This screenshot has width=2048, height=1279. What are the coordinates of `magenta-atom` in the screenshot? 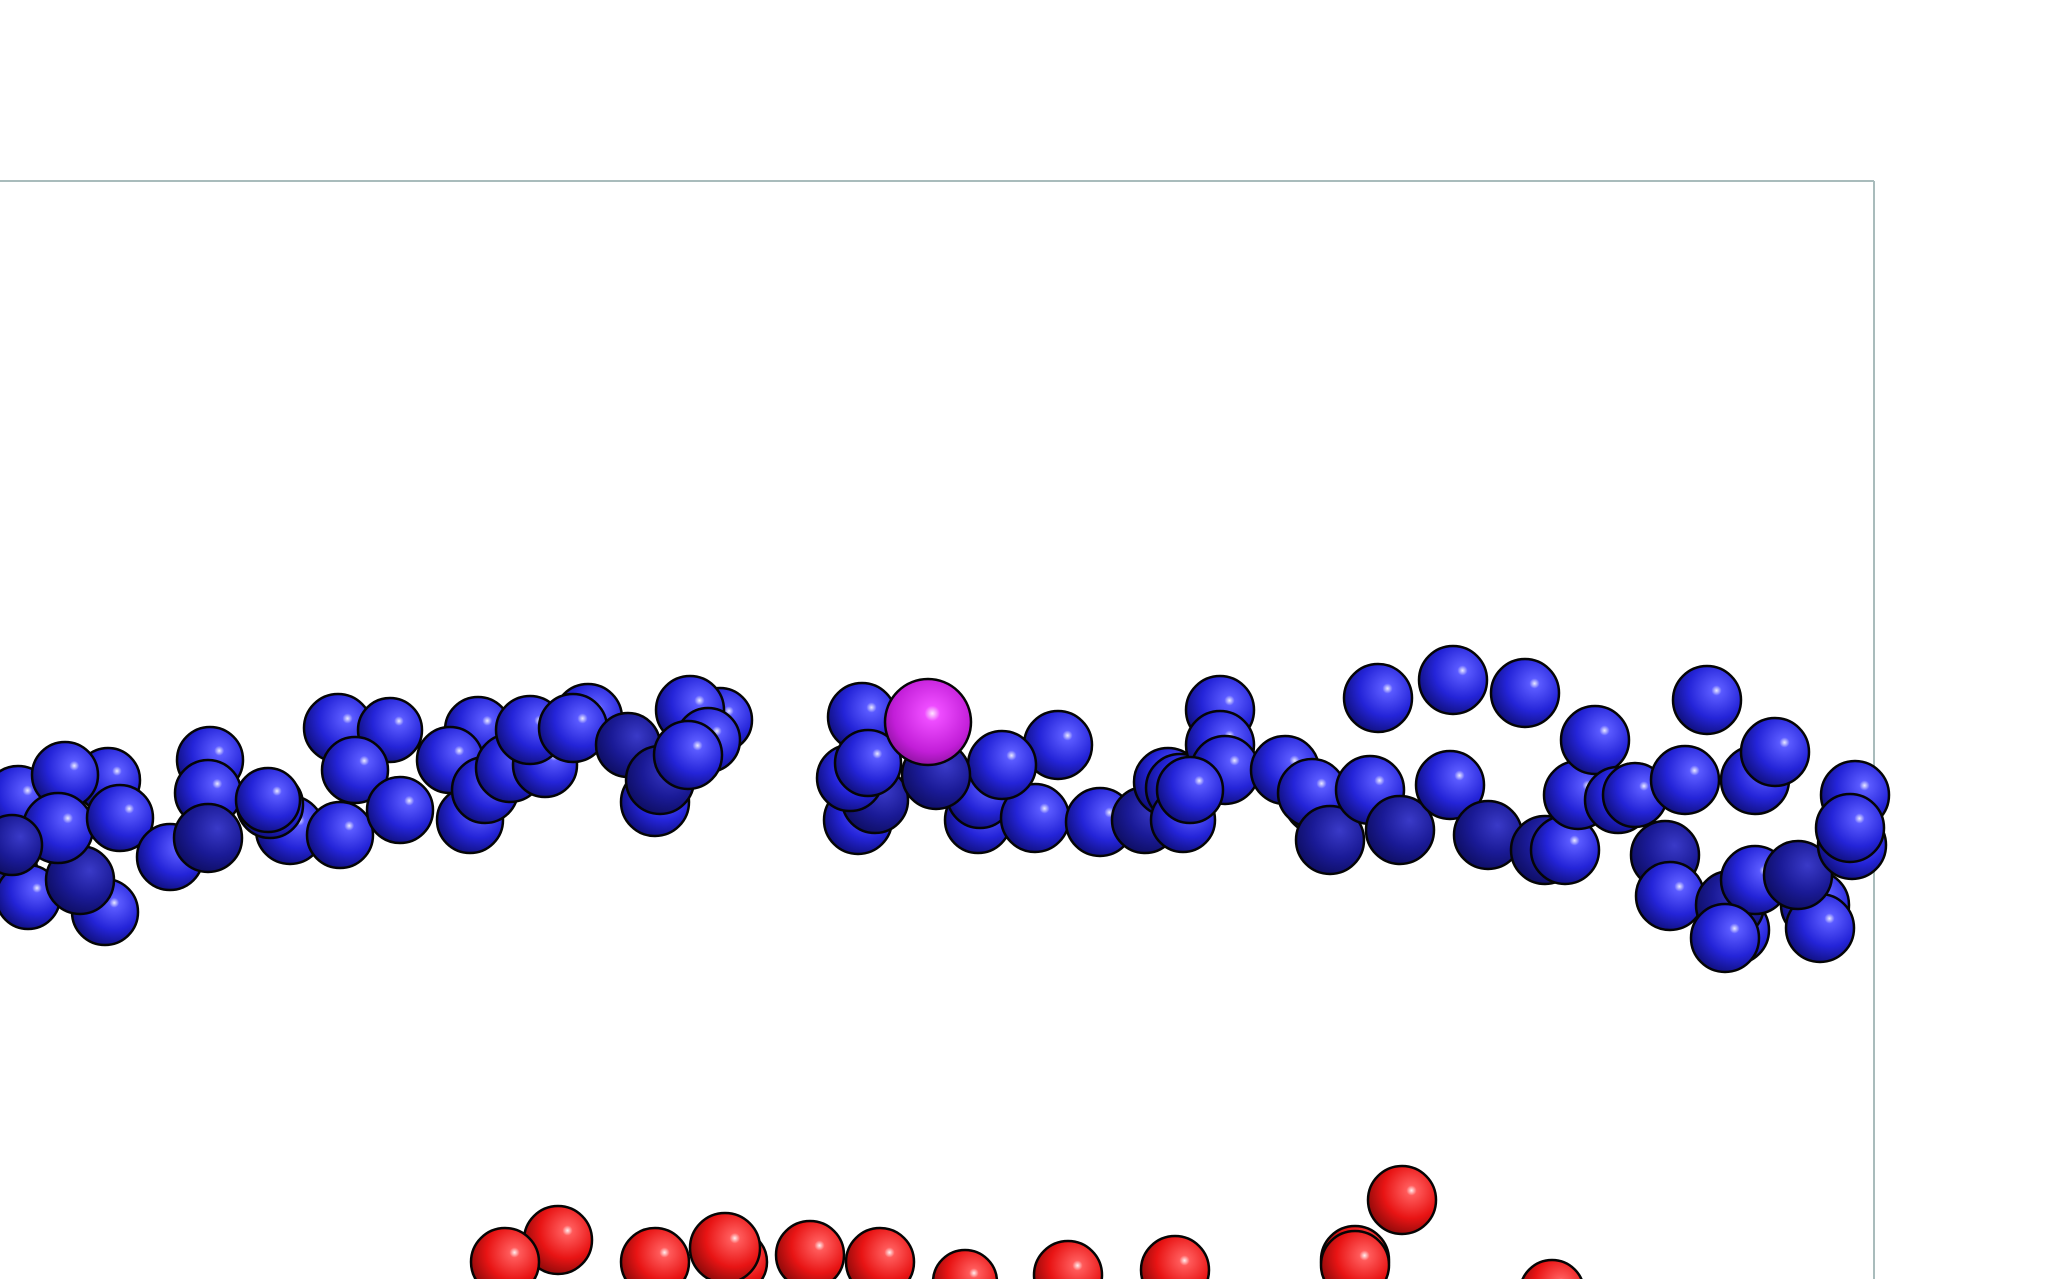 It's located at (928, 722).